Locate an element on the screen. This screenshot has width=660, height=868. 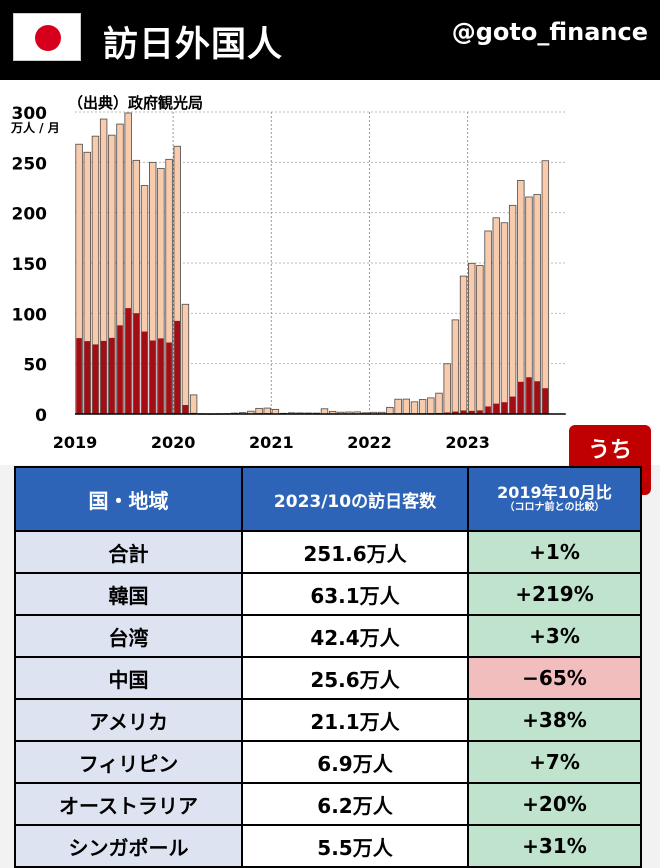
change-cell: −65% is located at coordinates (554, 678).